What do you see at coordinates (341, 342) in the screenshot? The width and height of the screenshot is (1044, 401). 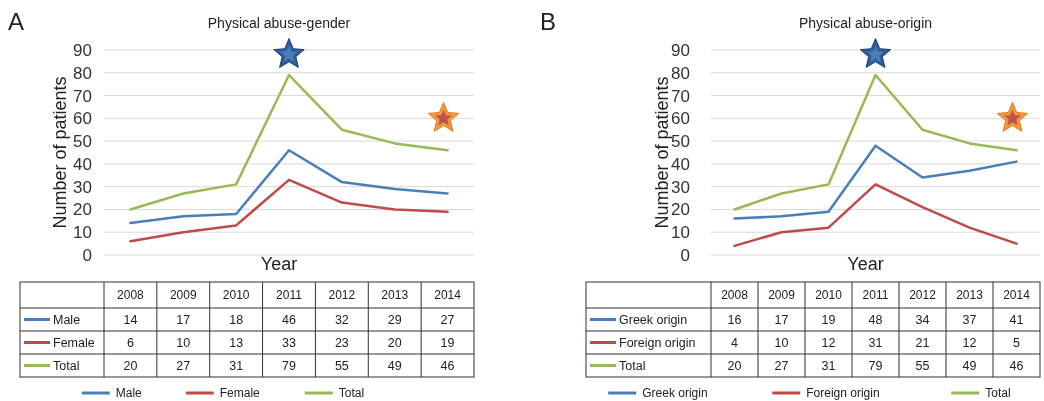 I see `data-label: 23` at bounding box center [341, 342].